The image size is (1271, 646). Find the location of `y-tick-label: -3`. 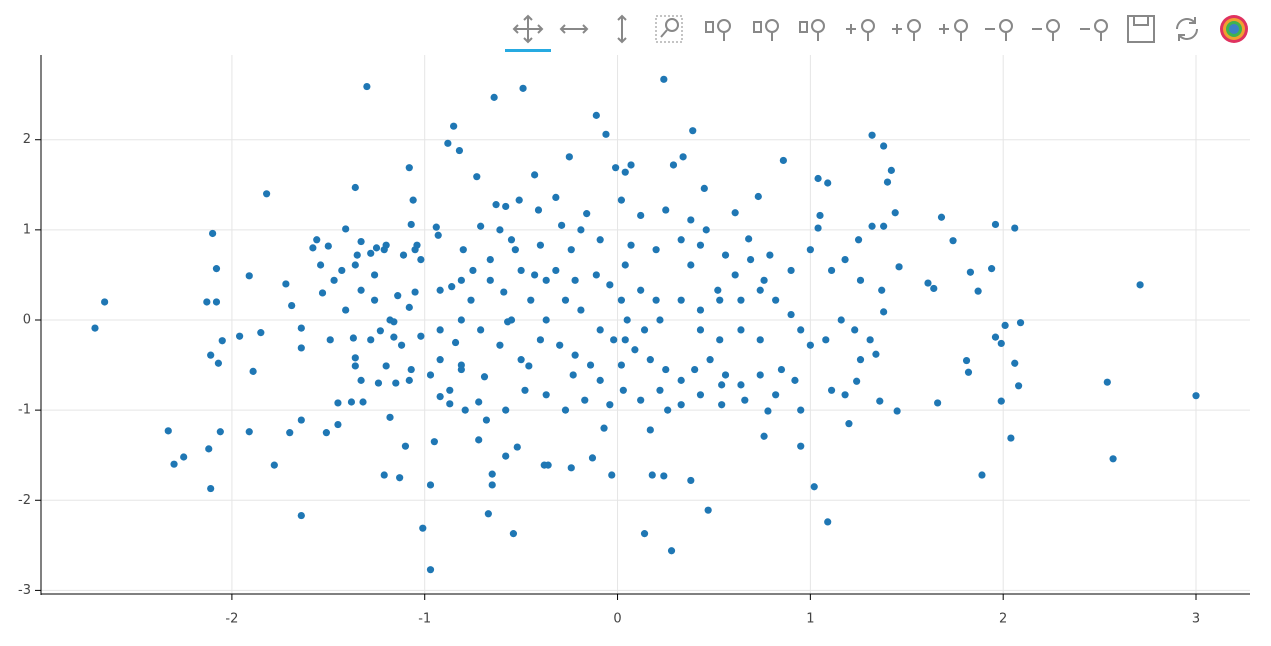

y-tick-label: -3 is located at coordinates (24, 590).